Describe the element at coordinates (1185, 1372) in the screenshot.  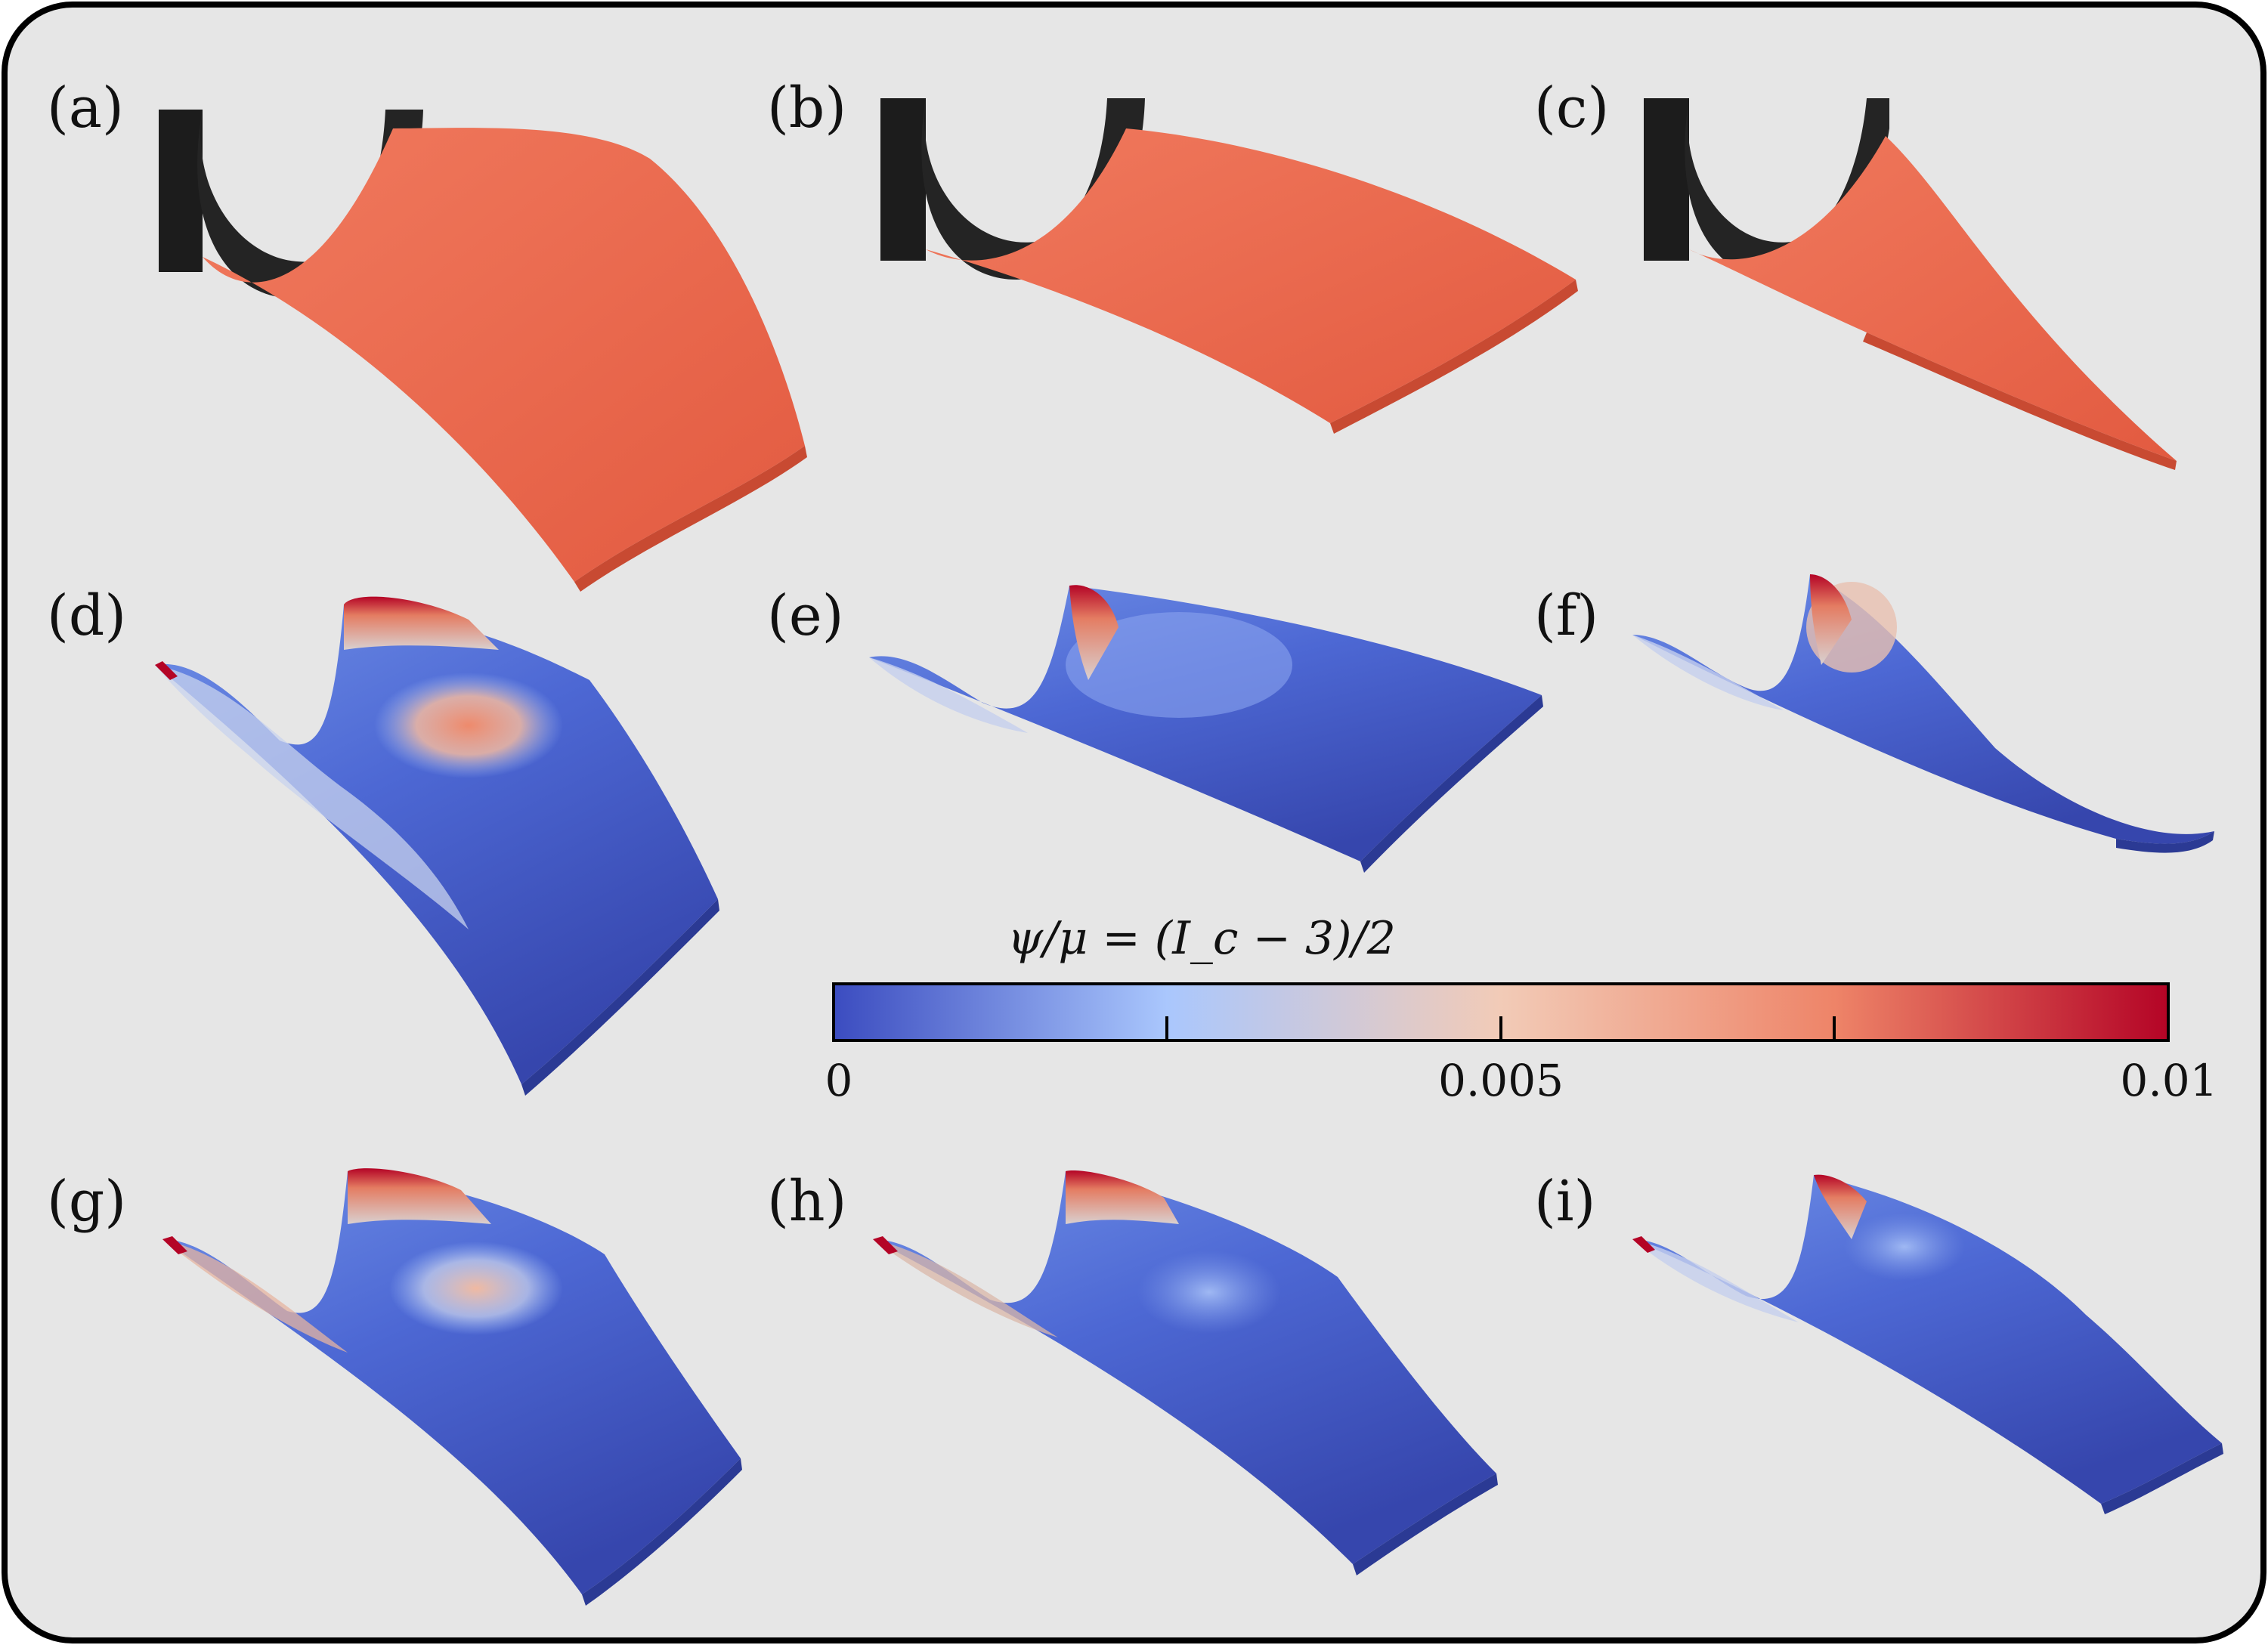
I see `sim-h` at that location.